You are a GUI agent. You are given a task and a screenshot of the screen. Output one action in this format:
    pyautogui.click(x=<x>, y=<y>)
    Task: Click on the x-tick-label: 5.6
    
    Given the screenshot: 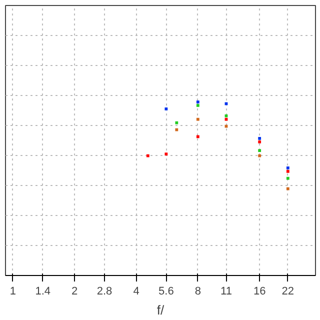 What is the action you would take?
    pyautogui.click(x=166, y=292)
    